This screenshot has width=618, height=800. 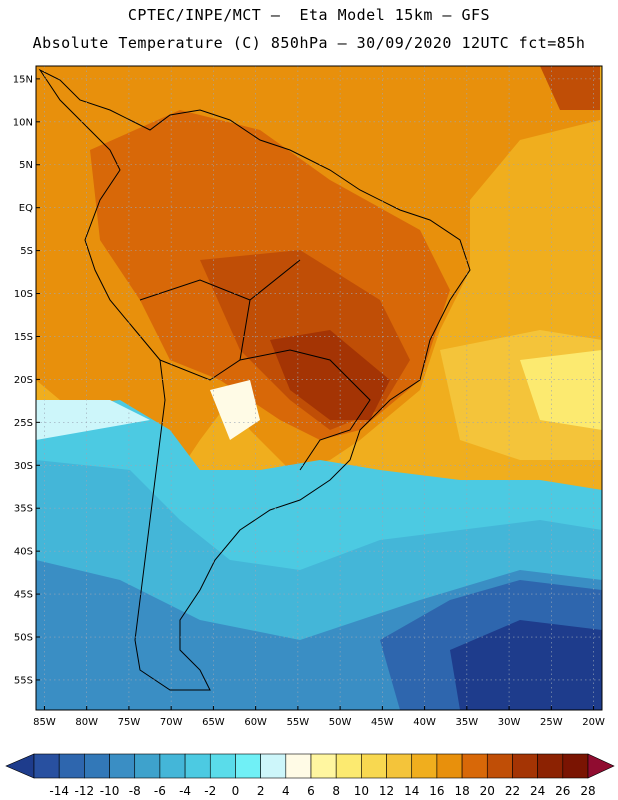 What do you see at coordinates (467, 722) in the screenshot?
I see `lon-tick-label: 35W` at bounding box center [467, 722].